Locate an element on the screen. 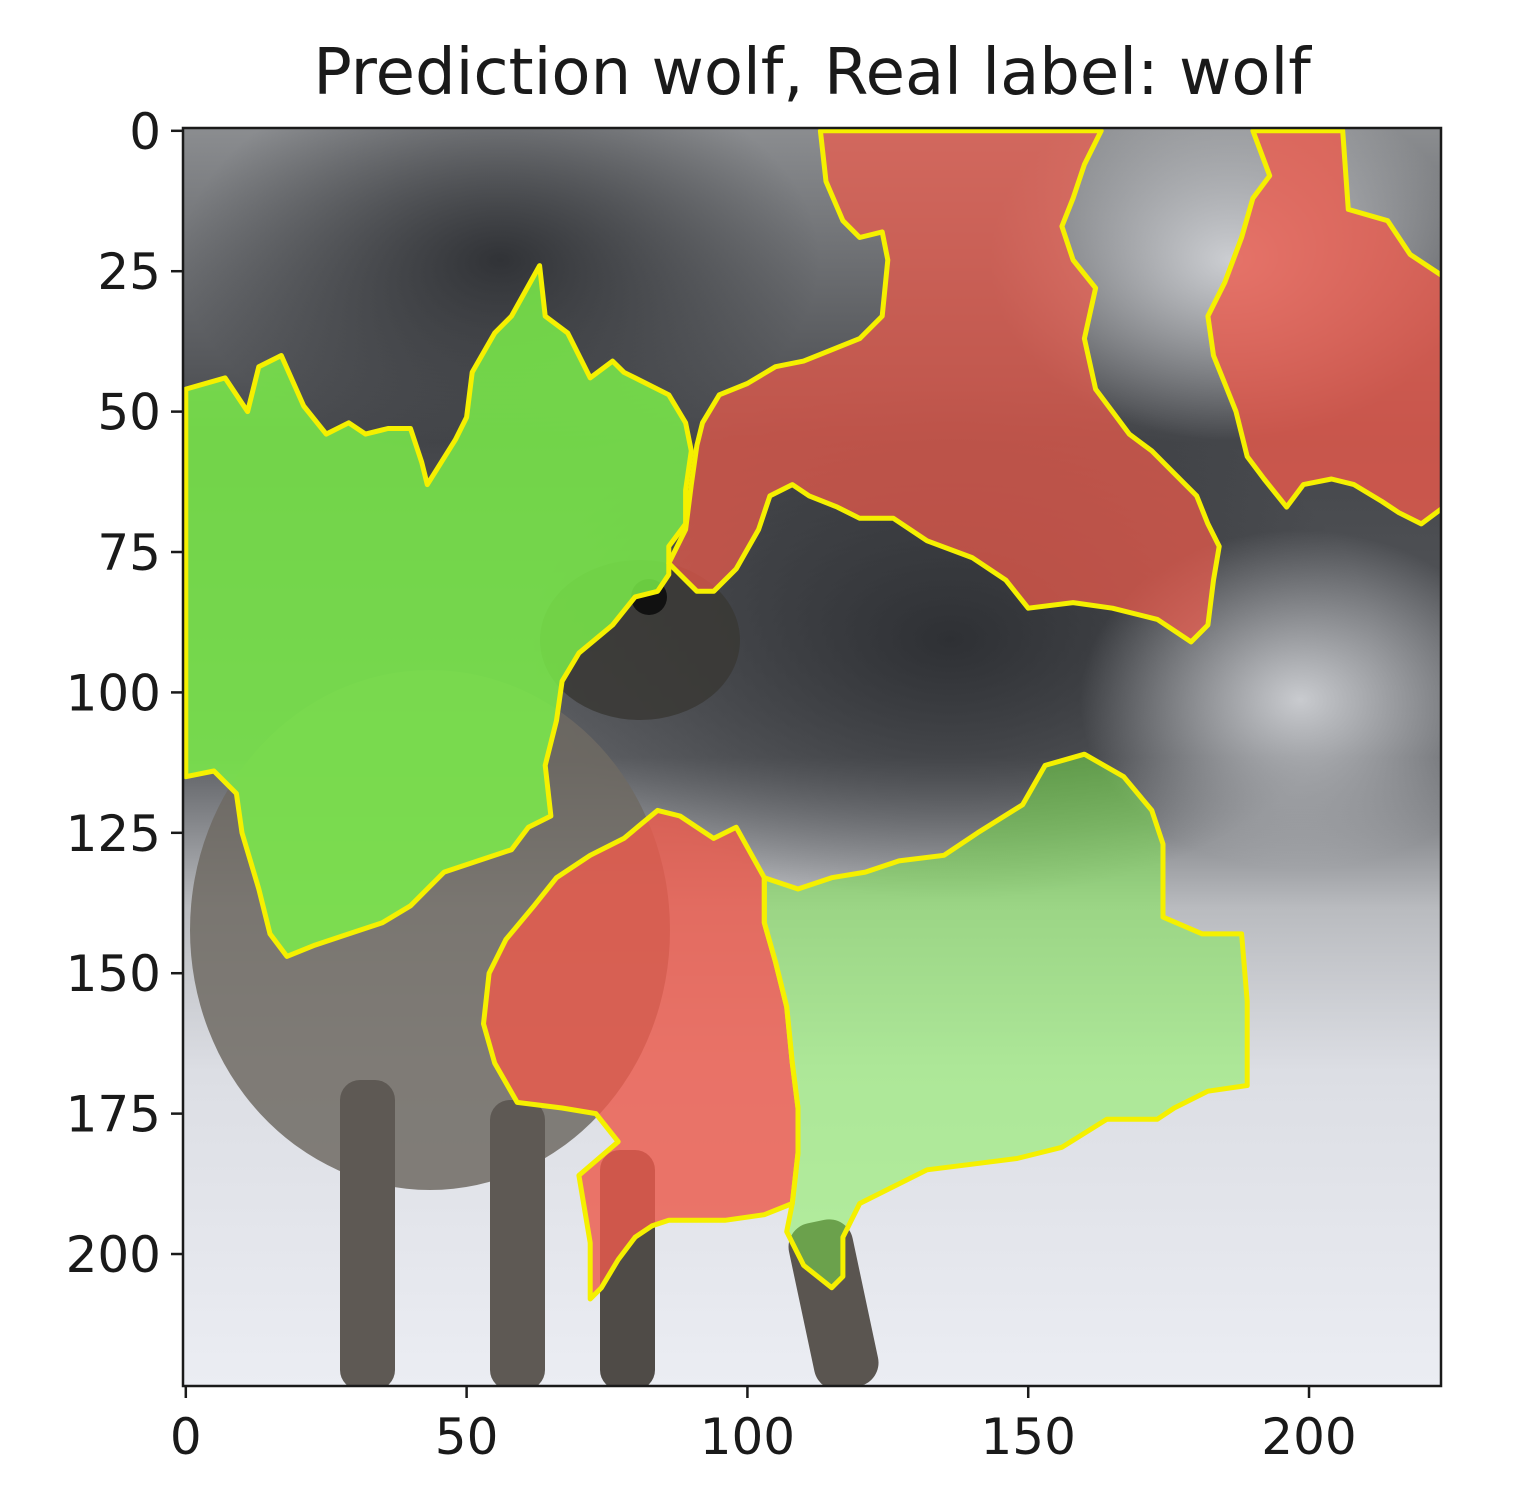 Image resolution: width=1528 pixels, height=1498 pixels. negative-region-top-right-boundary is located at coordinates (1323, 327).